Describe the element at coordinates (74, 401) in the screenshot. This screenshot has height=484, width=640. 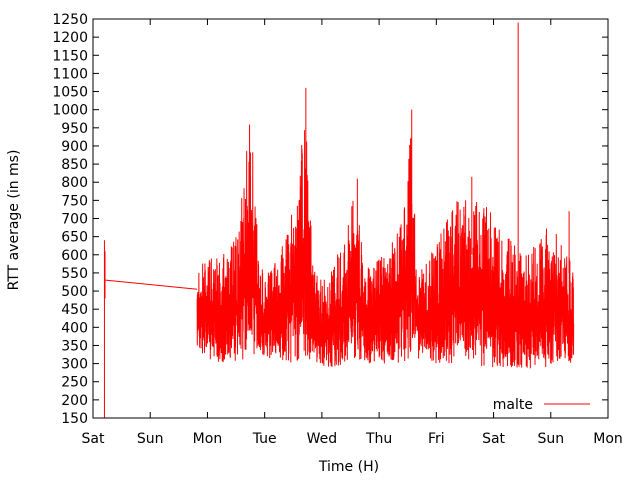
I see `y-tick-label: 200` at that location.